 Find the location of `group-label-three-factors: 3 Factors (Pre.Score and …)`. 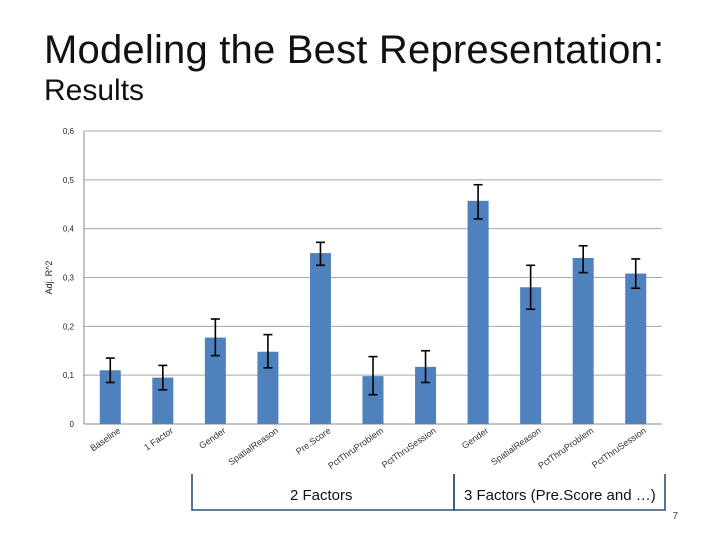

group-label-three-factors: 3 Factors (Pre.Score and …) is located at coordinates (560, 495).